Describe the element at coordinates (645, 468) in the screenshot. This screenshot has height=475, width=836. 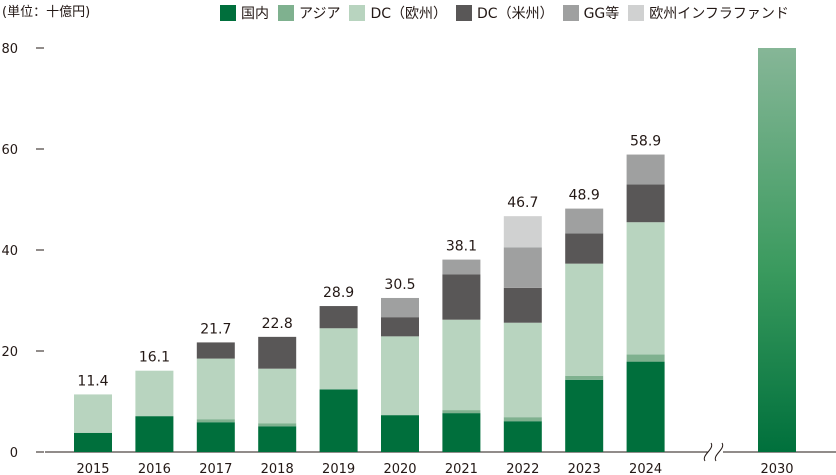
I see `x-tick-label: 2024` at that location.